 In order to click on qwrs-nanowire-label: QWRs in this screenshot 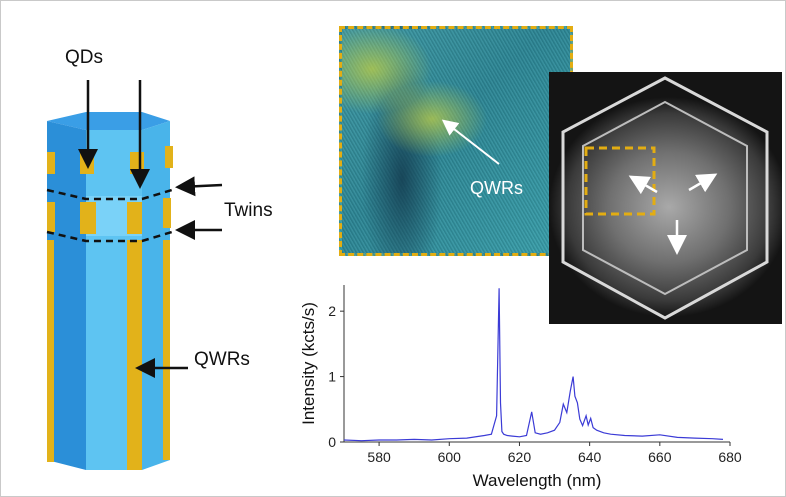, I will do `click(222, 359)`.